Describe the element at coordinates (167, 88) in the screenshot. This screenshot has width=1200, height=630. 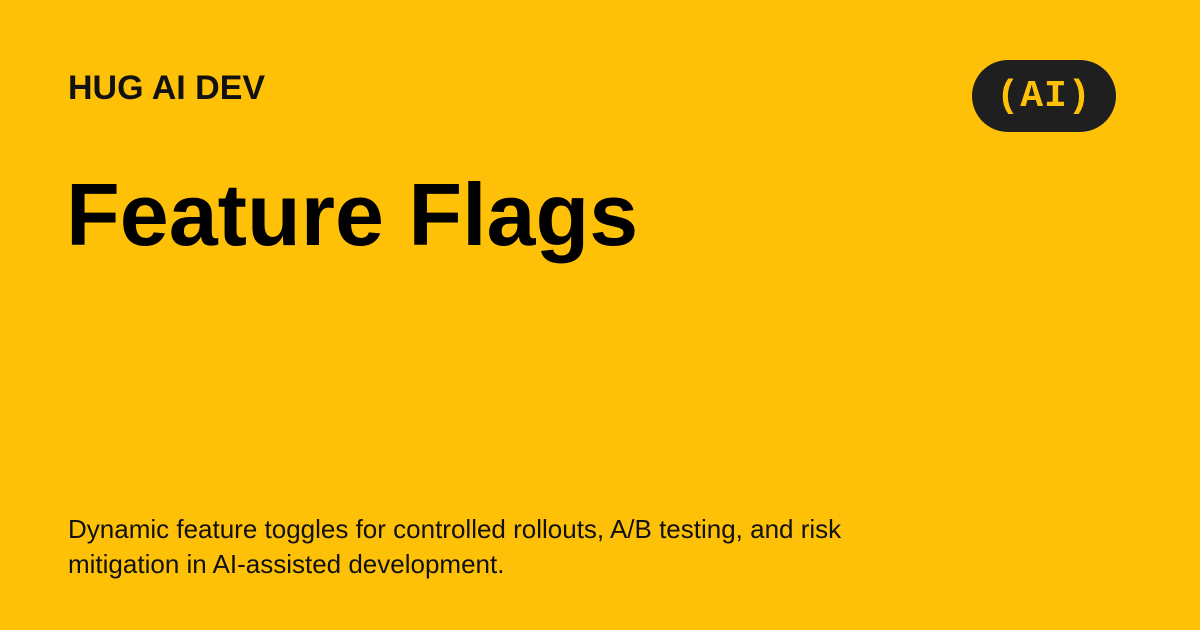
I see `brand-name: HUG AI DEV` at that location.